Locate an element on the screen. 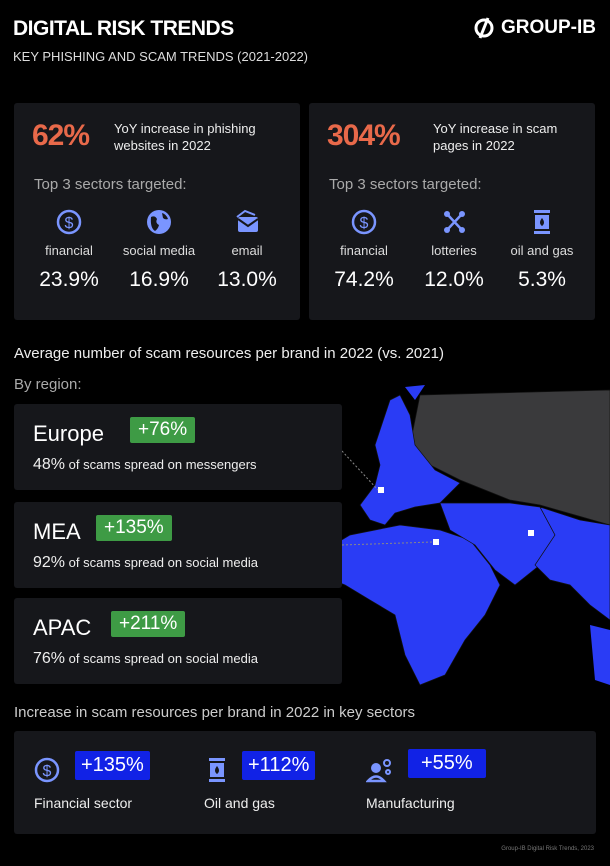 This screenshot has height=866, width=610. region-name: MEA is located at coordinates (57, 531).